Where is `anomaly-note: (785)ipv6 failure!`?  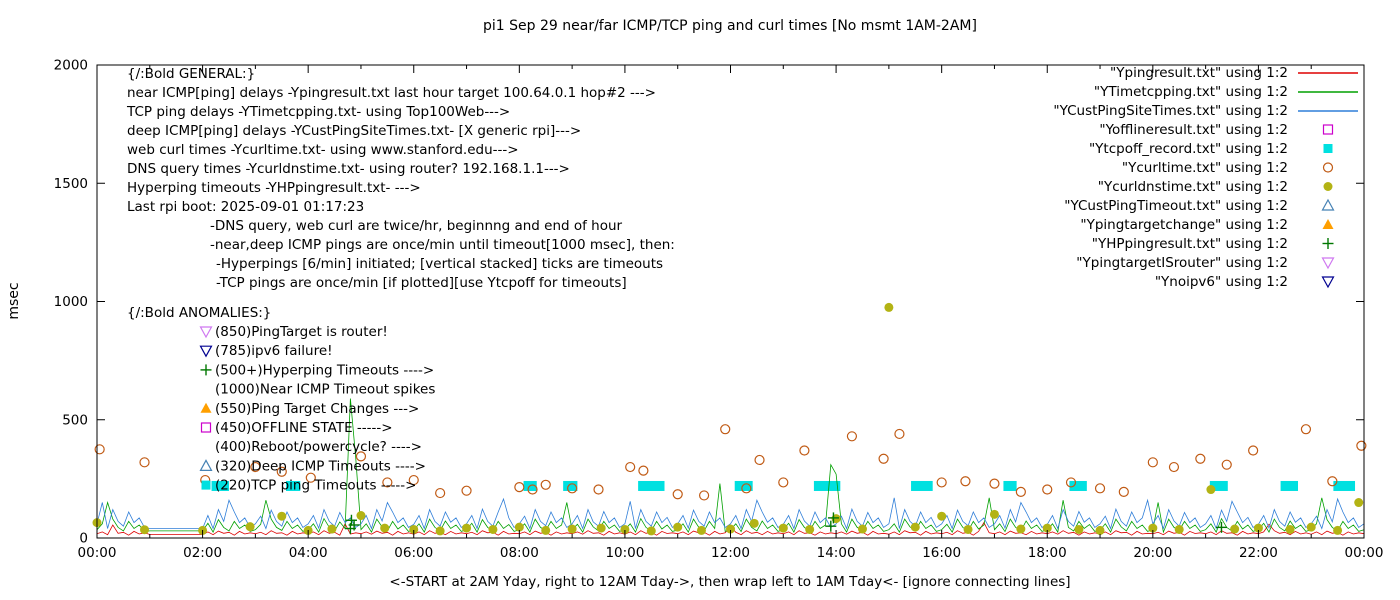
anomaly-note: (785)ipv6 failure! is located at coordinates (274, 351).